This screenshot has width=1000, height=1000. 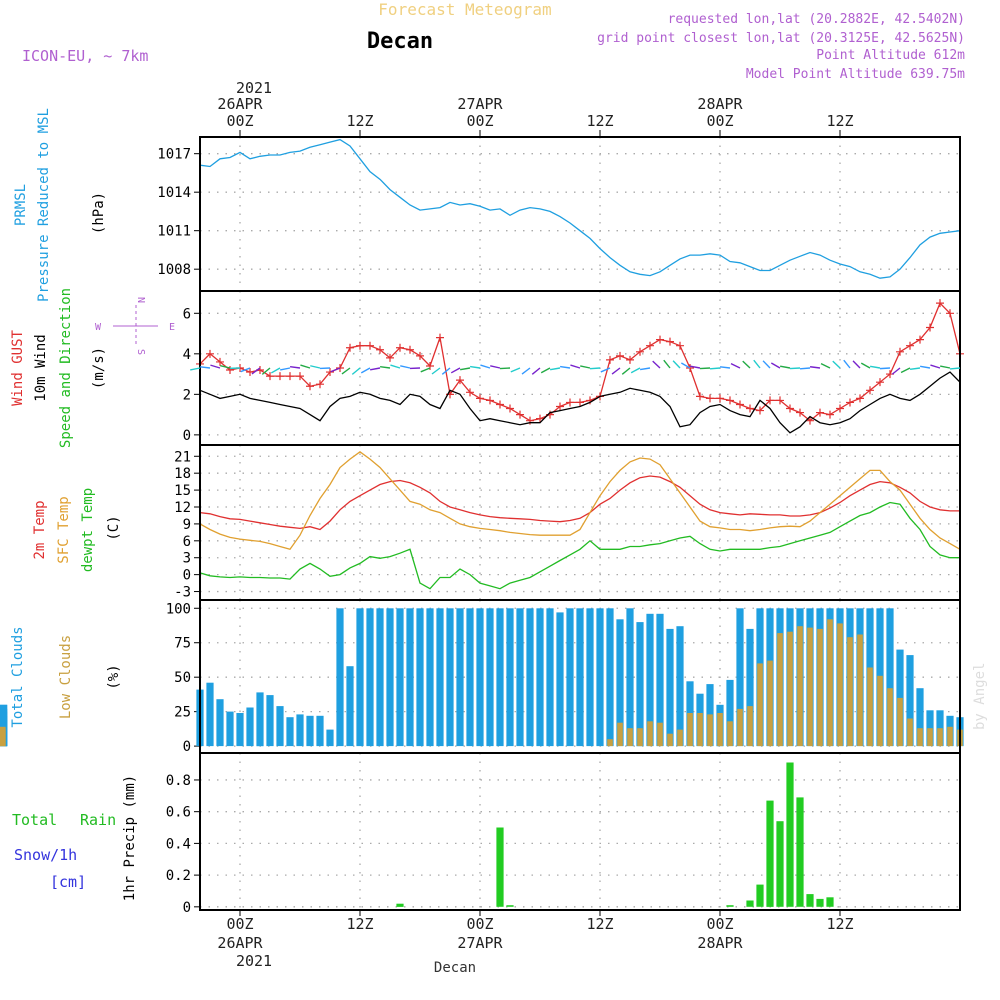 What do you see at coordinates (178, 781) in the screenshot?
I see `precip-ytick-label-4: 0.8` at bounding box center [178, 781].